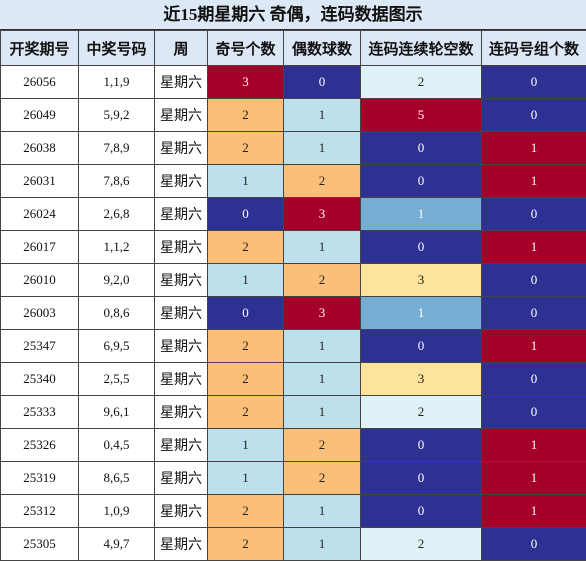 This screenshot has width=586, height=561. Describe the element at coordinates (117, 48) in the screenshot. I see `header-numbers: 中奖号码` at that location.